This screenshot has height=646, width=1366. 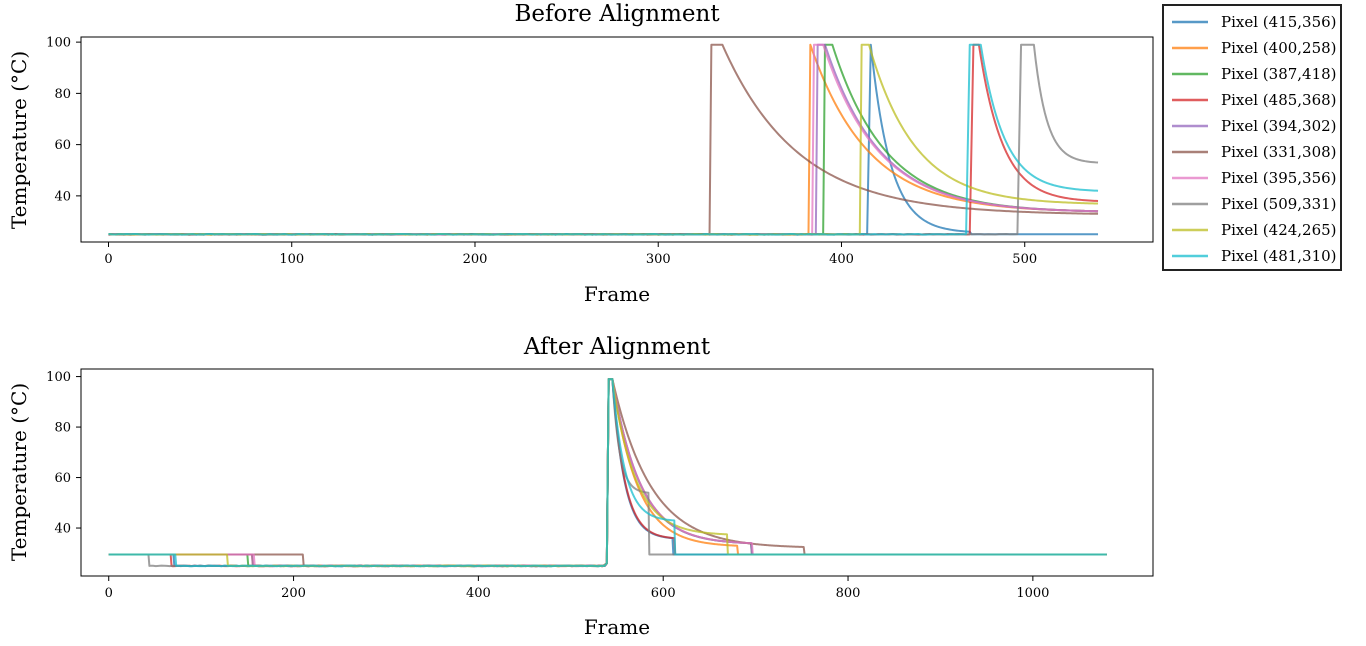 I want to click on x-axis-label-before: Frame, so click(x=617, y=294).